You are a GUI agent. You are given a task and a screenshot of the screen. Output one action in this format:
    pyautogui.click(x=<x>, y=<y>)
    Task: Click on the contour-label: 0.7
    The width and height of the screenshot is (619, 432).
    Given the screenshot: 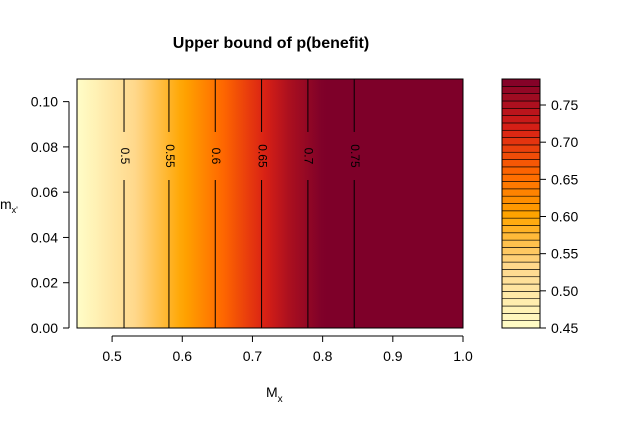 What is the action you would take?
    pyautogui.click(x=309, y=156)
    